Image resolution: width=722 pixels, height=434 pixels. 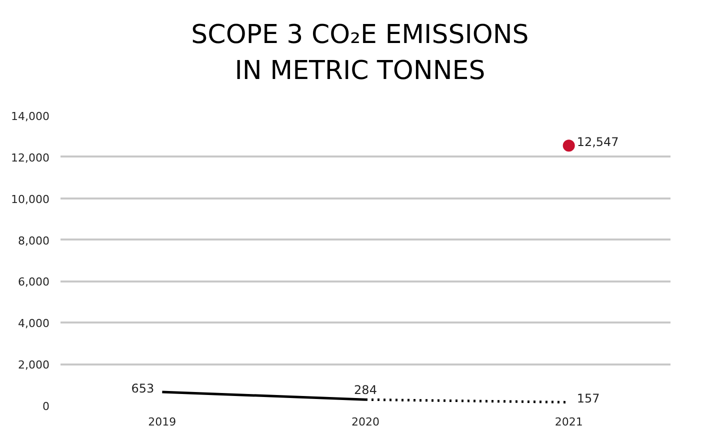 I want to click on x-tick-label: 2021, so click(x=568, y=422).